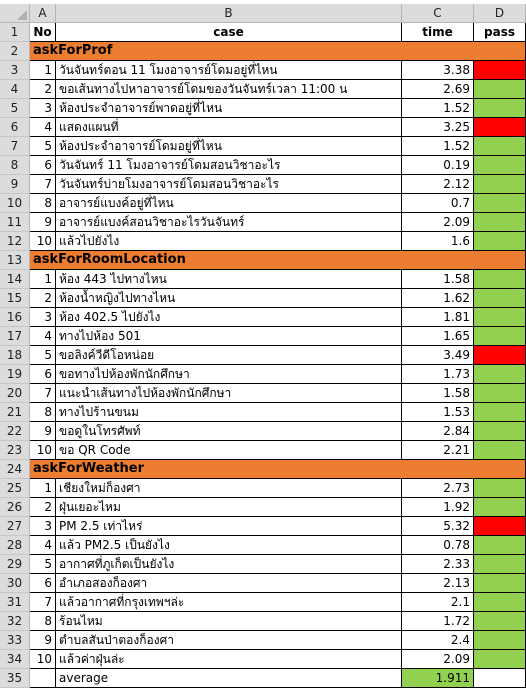  What do you see at coordinates (15, 298) in the screenshot?
I see `row-number: 15` at bounding box center [15, 298].